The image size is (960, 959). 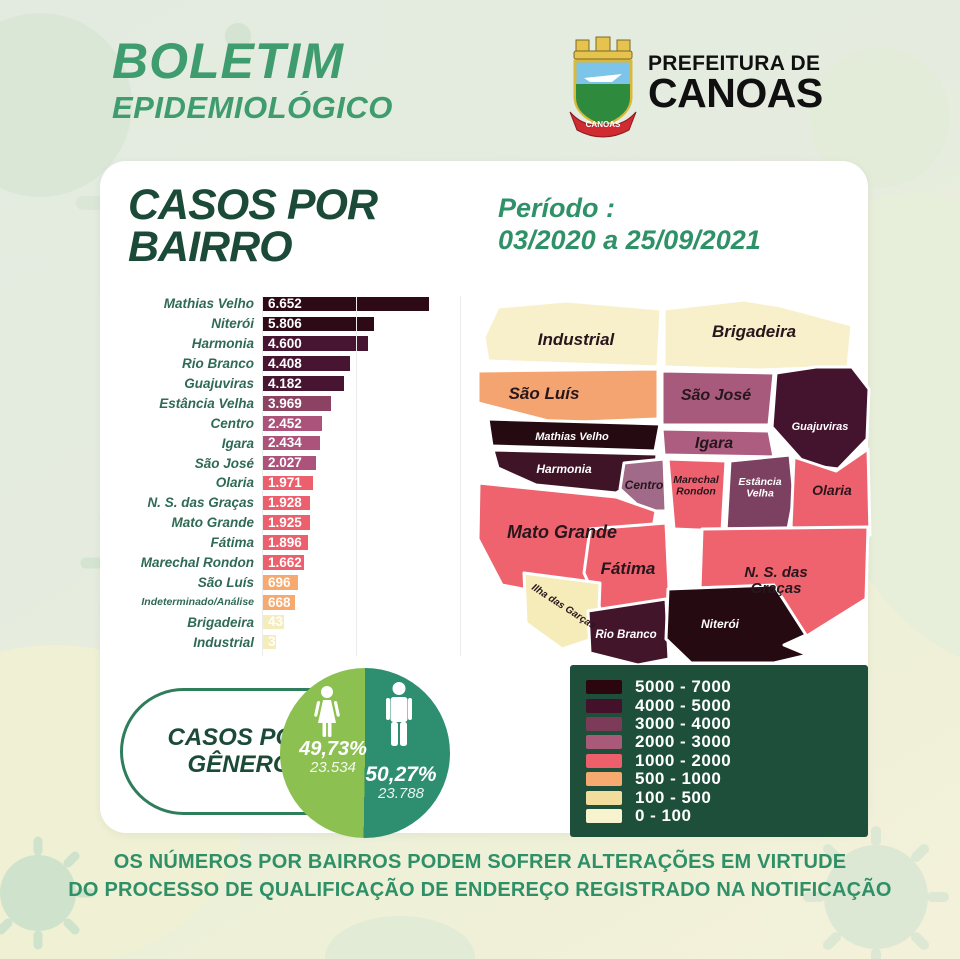 What do you see at coordinates (197, 602) in the screenshot?
I see `bar-category-label: Indeterminado/Análise` at bounding box center [197, 602].